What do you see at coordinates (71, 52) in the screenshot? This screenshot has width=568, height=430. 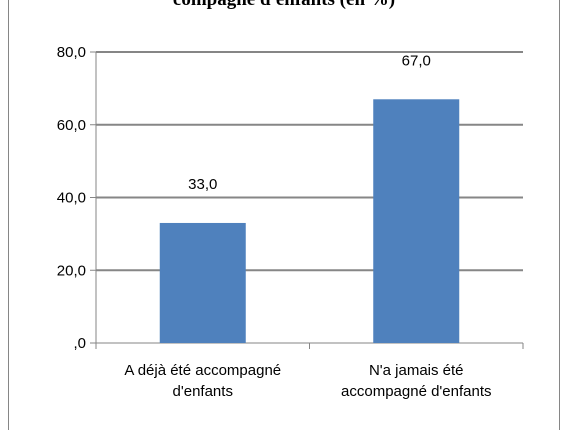 I see `y-tick-label: 80,0` at bounding box center [71, 52].